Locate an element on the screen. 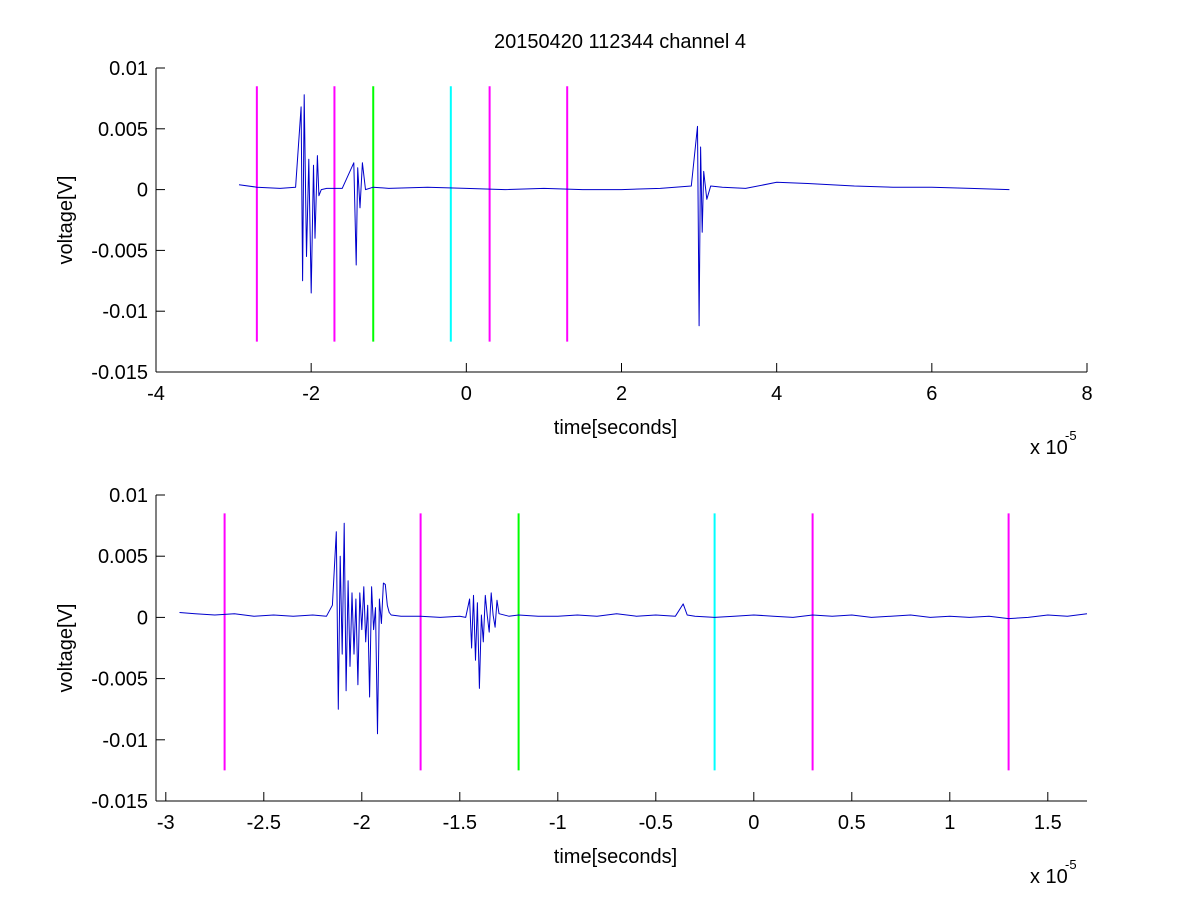 Image resolution: width=1200 pixels, height=901 pixels. x-tick-label: 6 is located at coordinates (931, 394).